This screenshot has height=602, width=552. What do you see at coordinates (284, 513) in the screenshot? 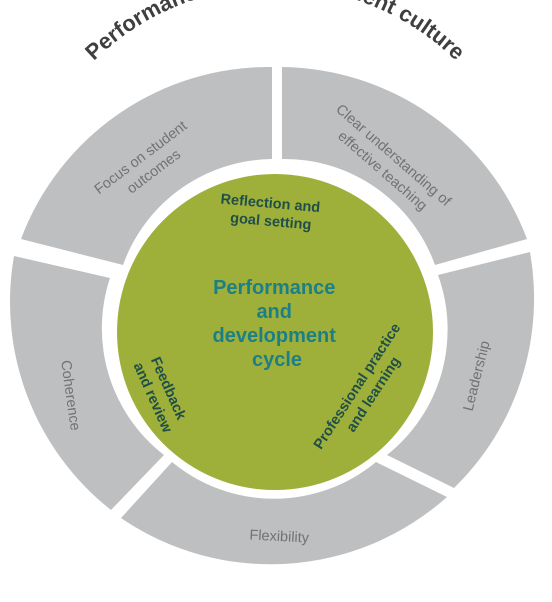
I see `segment-flexibility` at bounding box center [284, 513].